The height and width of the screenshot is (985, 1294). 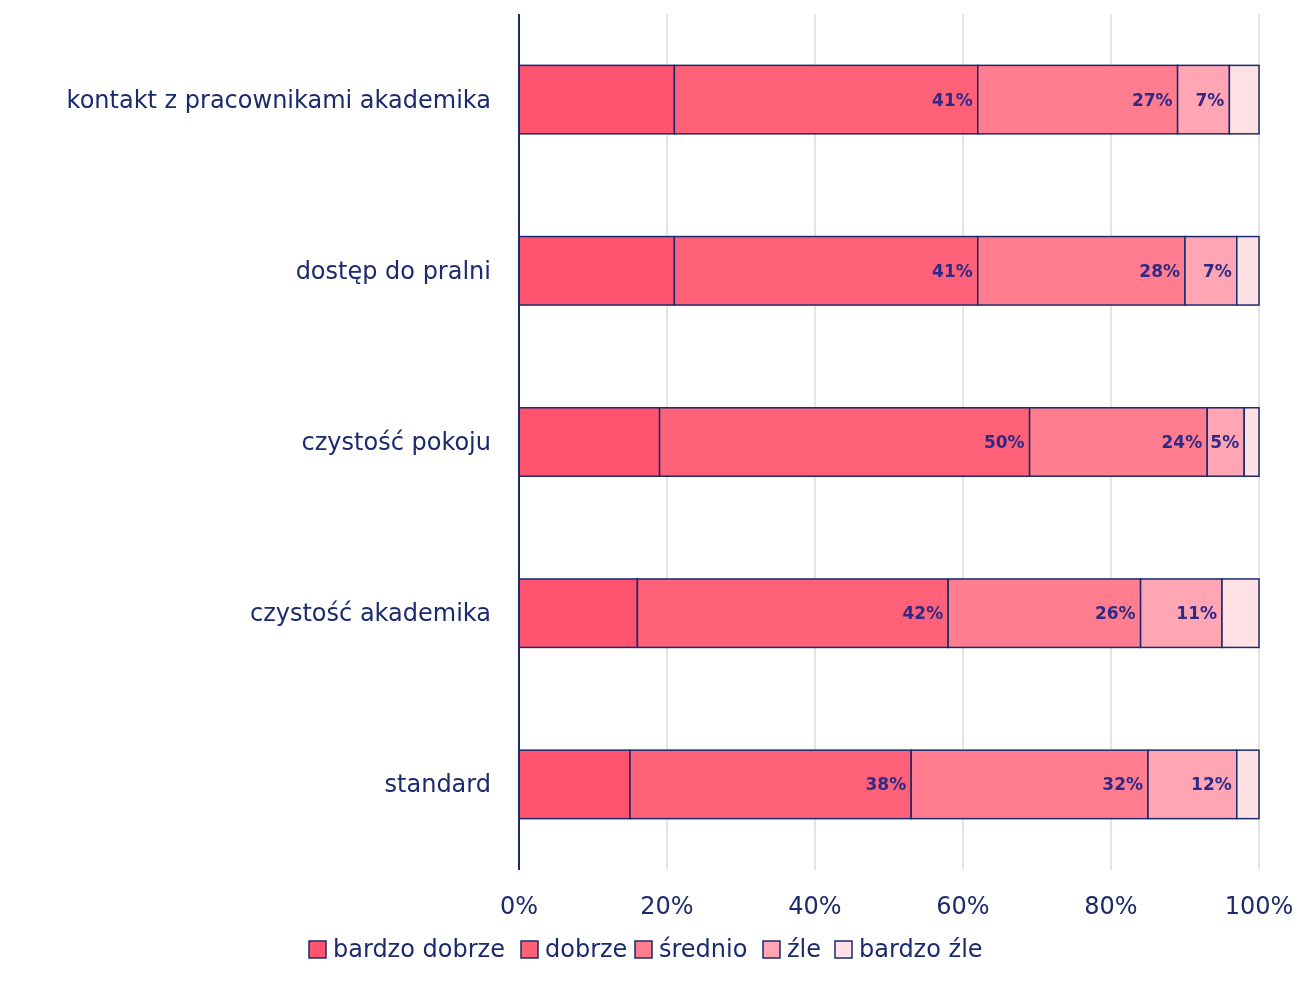 What do you see at coordinates (278, 99) in the screenshot?
I see `y-tick-label: kontakt z pracownikami akademika` at bounding box center [278, 99].